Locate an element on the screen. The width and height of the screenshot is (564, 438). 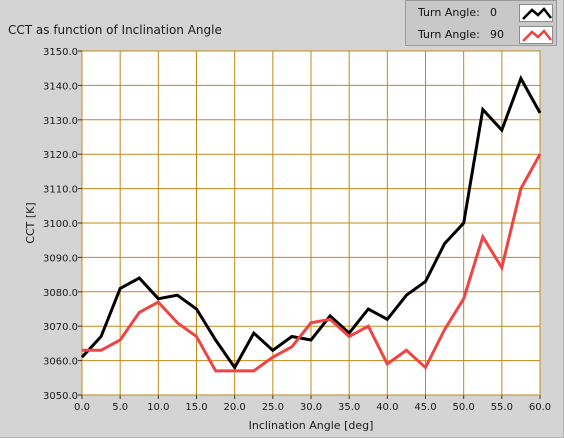
x-tick-label: 30.0 is located at coordinates (311, 407).